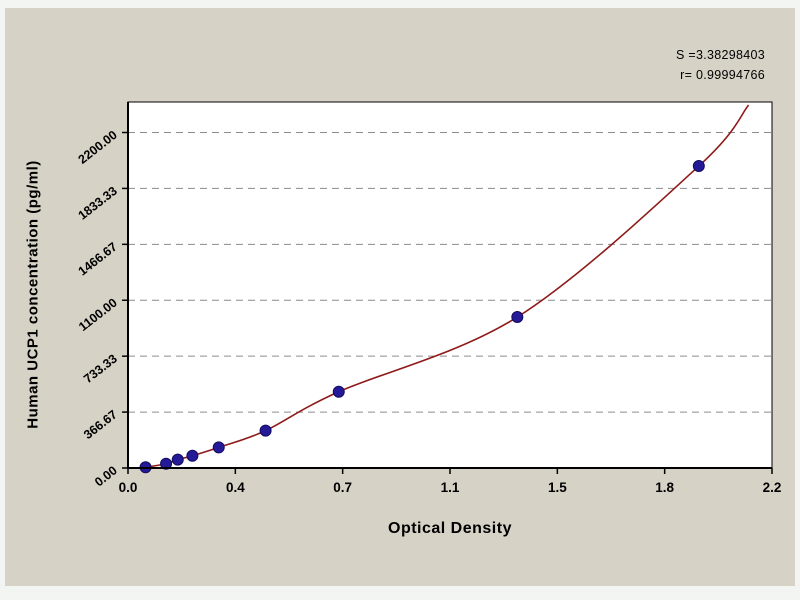 The width and height of the screenshot is (800, 600). I want to click on y-tick-label: 2200.00, so click(98, 147).